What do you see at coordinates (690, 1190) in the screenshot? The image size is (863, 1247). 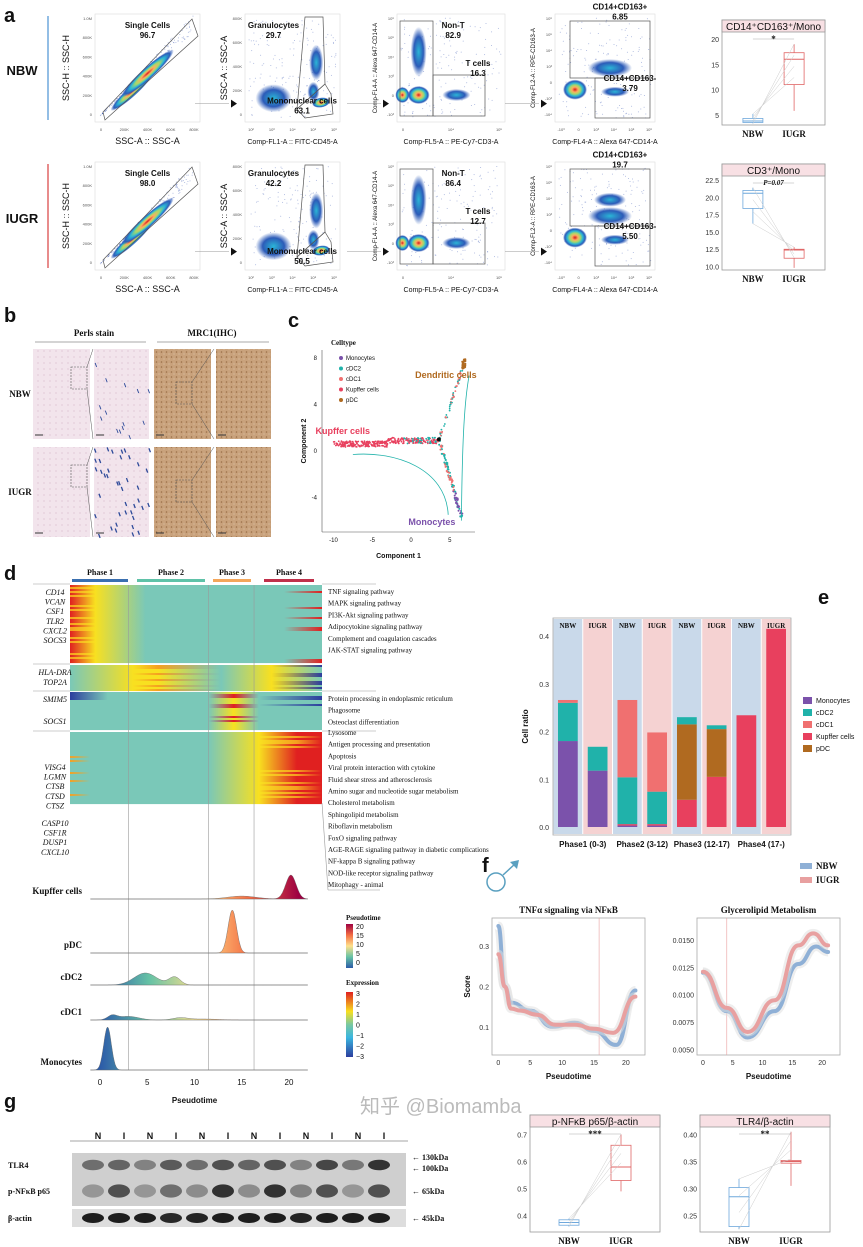 I see `y-tick: 0.30` at bounding box center [690, 1190].